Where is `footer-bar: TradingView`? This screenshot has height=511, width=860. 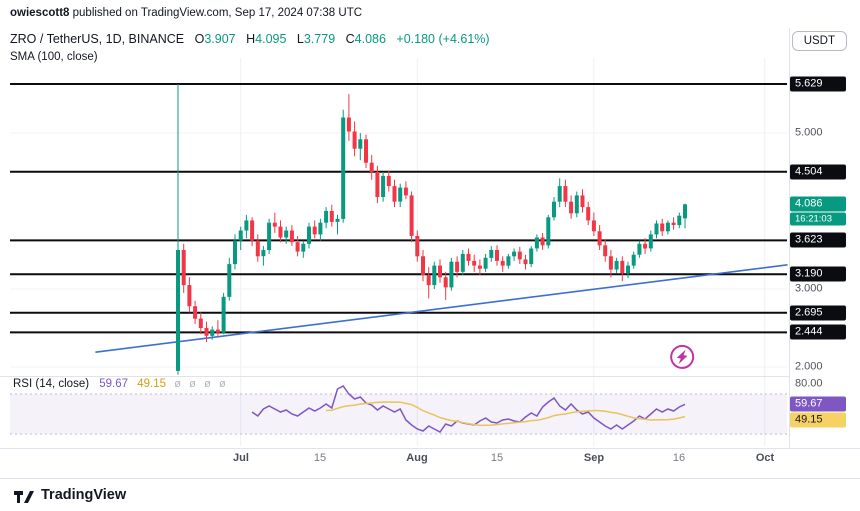
footer-bar: TradingView is located at coordinates (430, 494).